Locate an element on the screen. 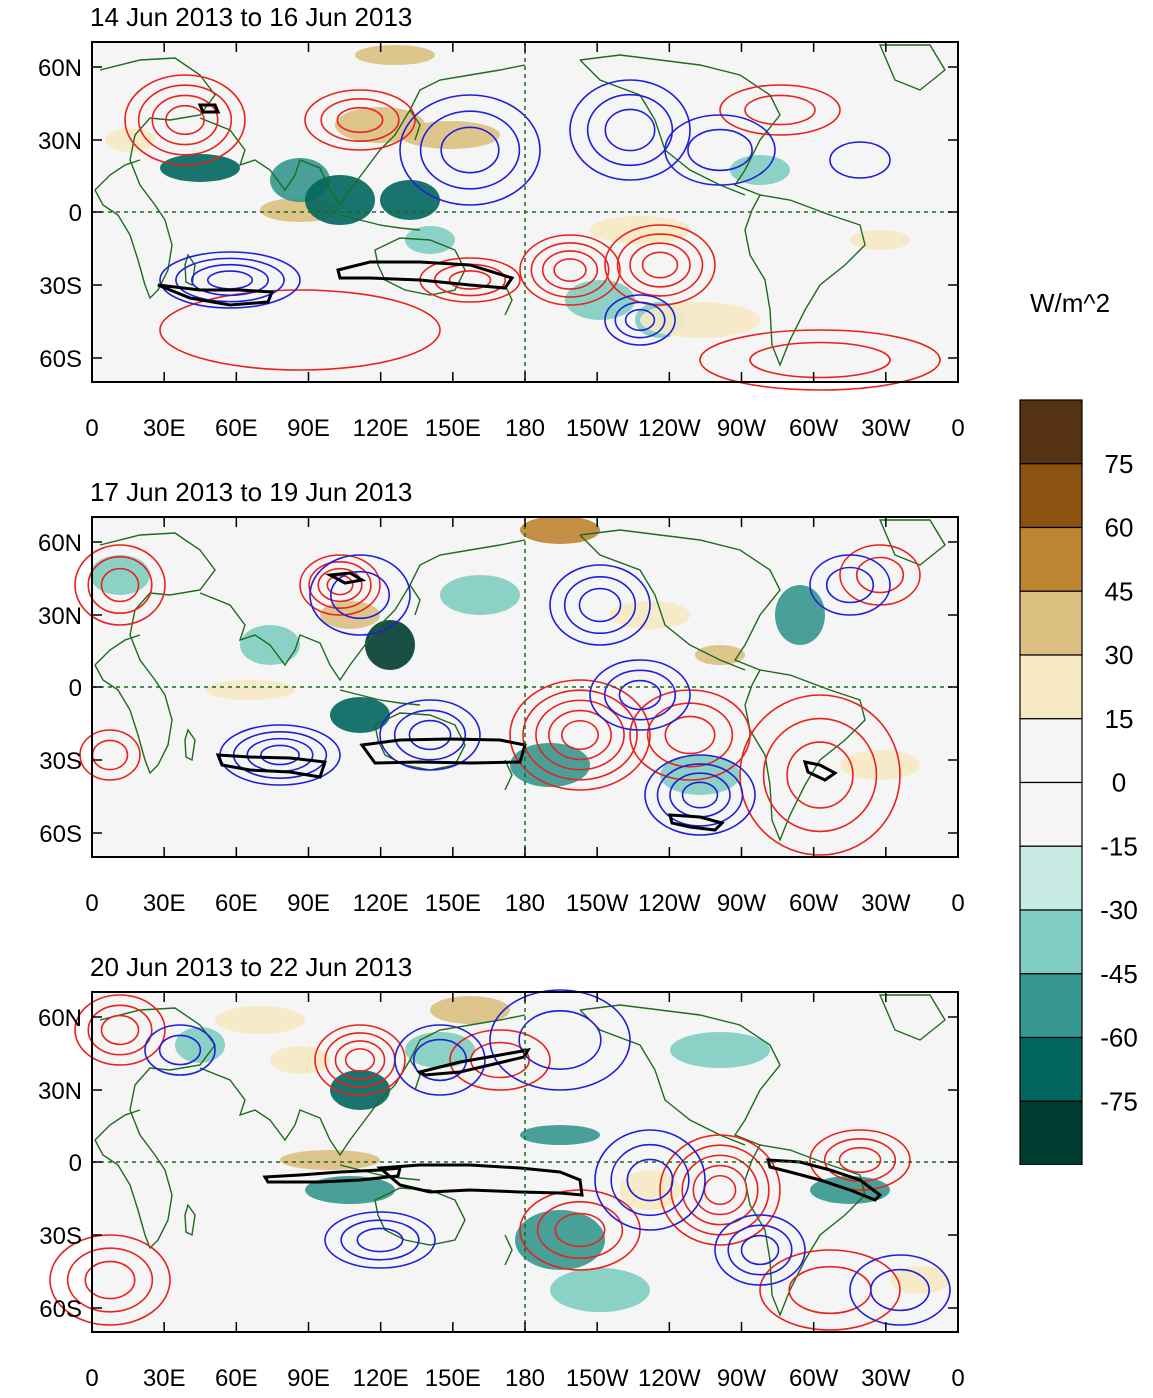 The height and width of the screenshot is (1398, 1153). x-tick-label: 180 is located at coordinates (525, 428).